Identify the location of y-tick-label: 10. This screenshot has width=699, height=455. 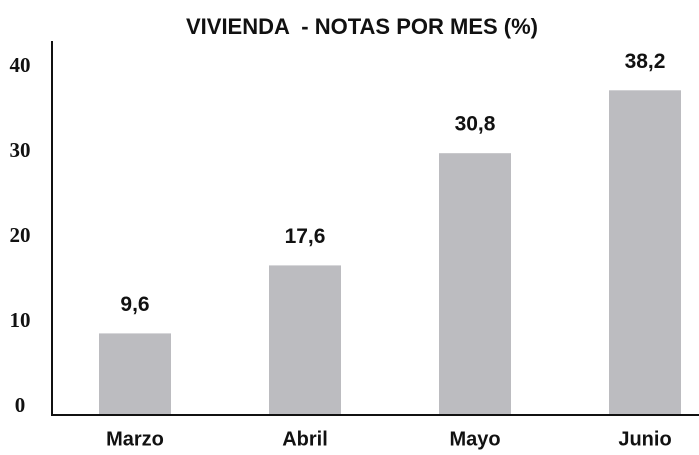
(20, 320).